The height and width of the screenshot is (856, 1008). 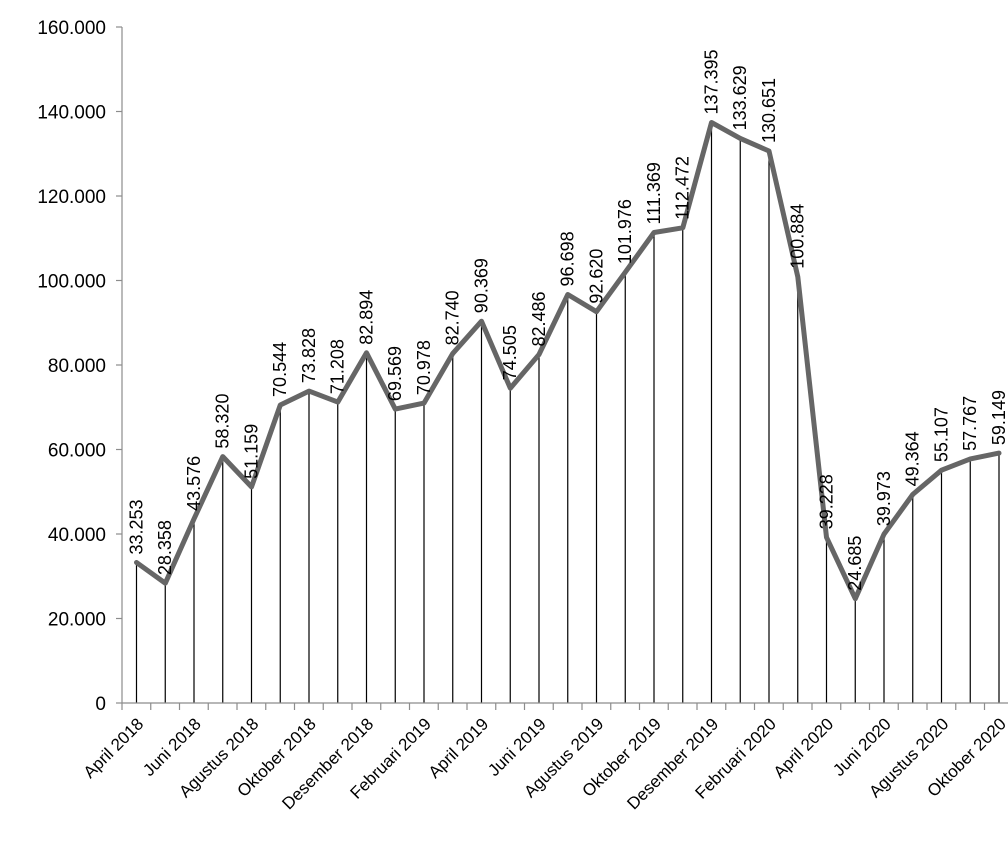 What do you see at coordinates (309, 355) in the screenshot?
I see `data-label: 73.828` at bounding box center [309, 355].